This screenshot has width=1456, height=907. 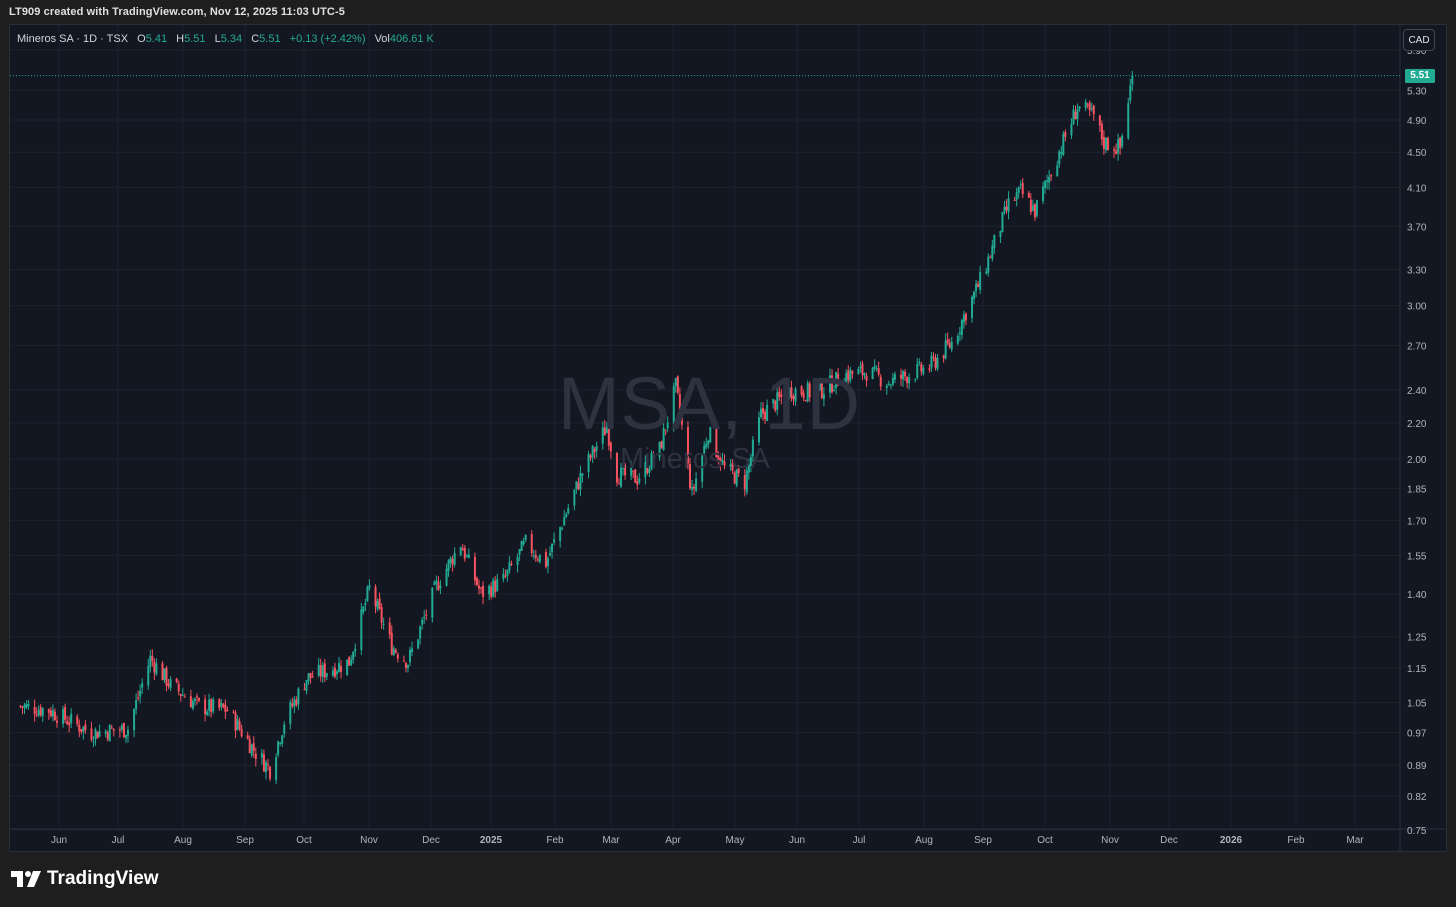 I want to click on x-tick-label: Feb, so click(x=555, y=840).